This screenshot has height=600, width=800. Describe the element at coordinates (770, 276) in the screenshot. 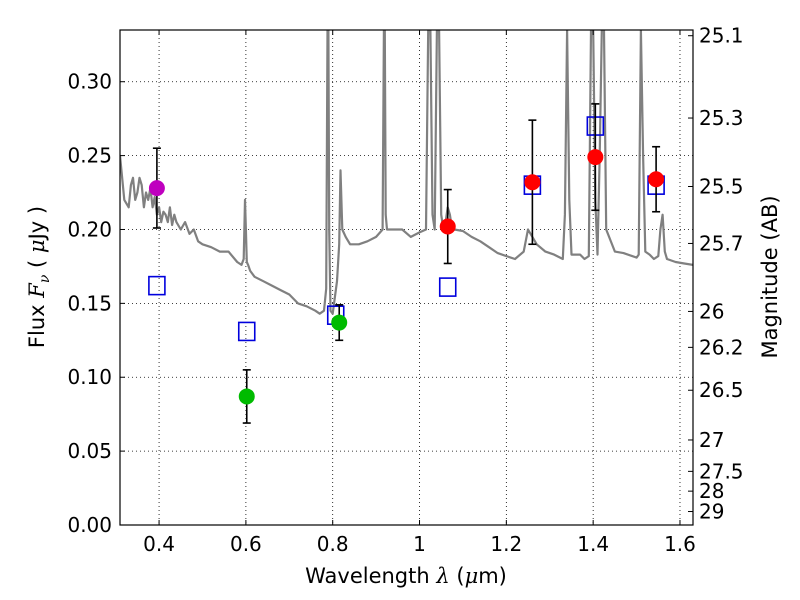

I see `y2-axis-label: Magnitude (AB)` at that location.